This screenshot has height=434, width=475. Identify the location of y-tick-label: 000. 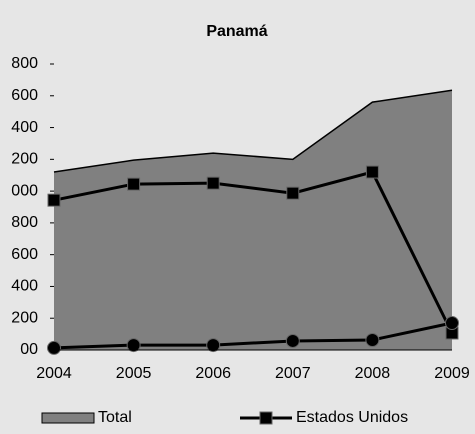
(24, 190).